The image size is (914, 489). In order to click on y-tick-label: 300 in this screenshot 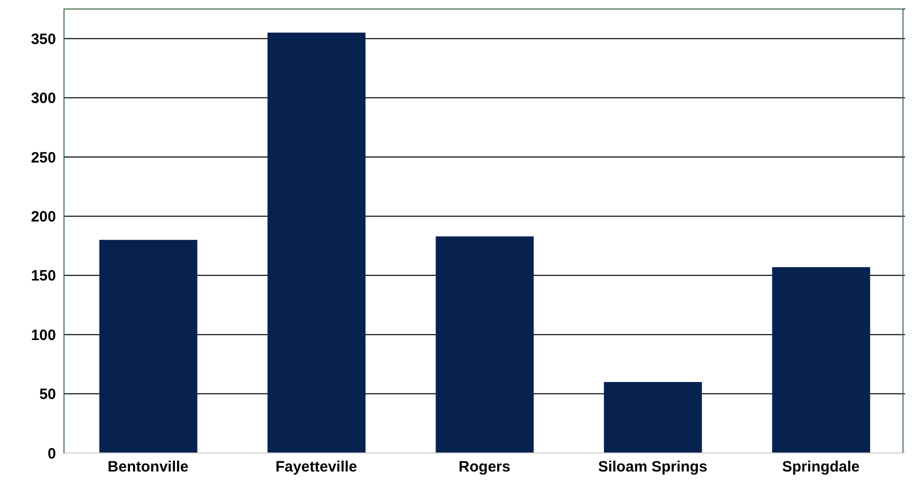, I will do `click(43, 99)`.